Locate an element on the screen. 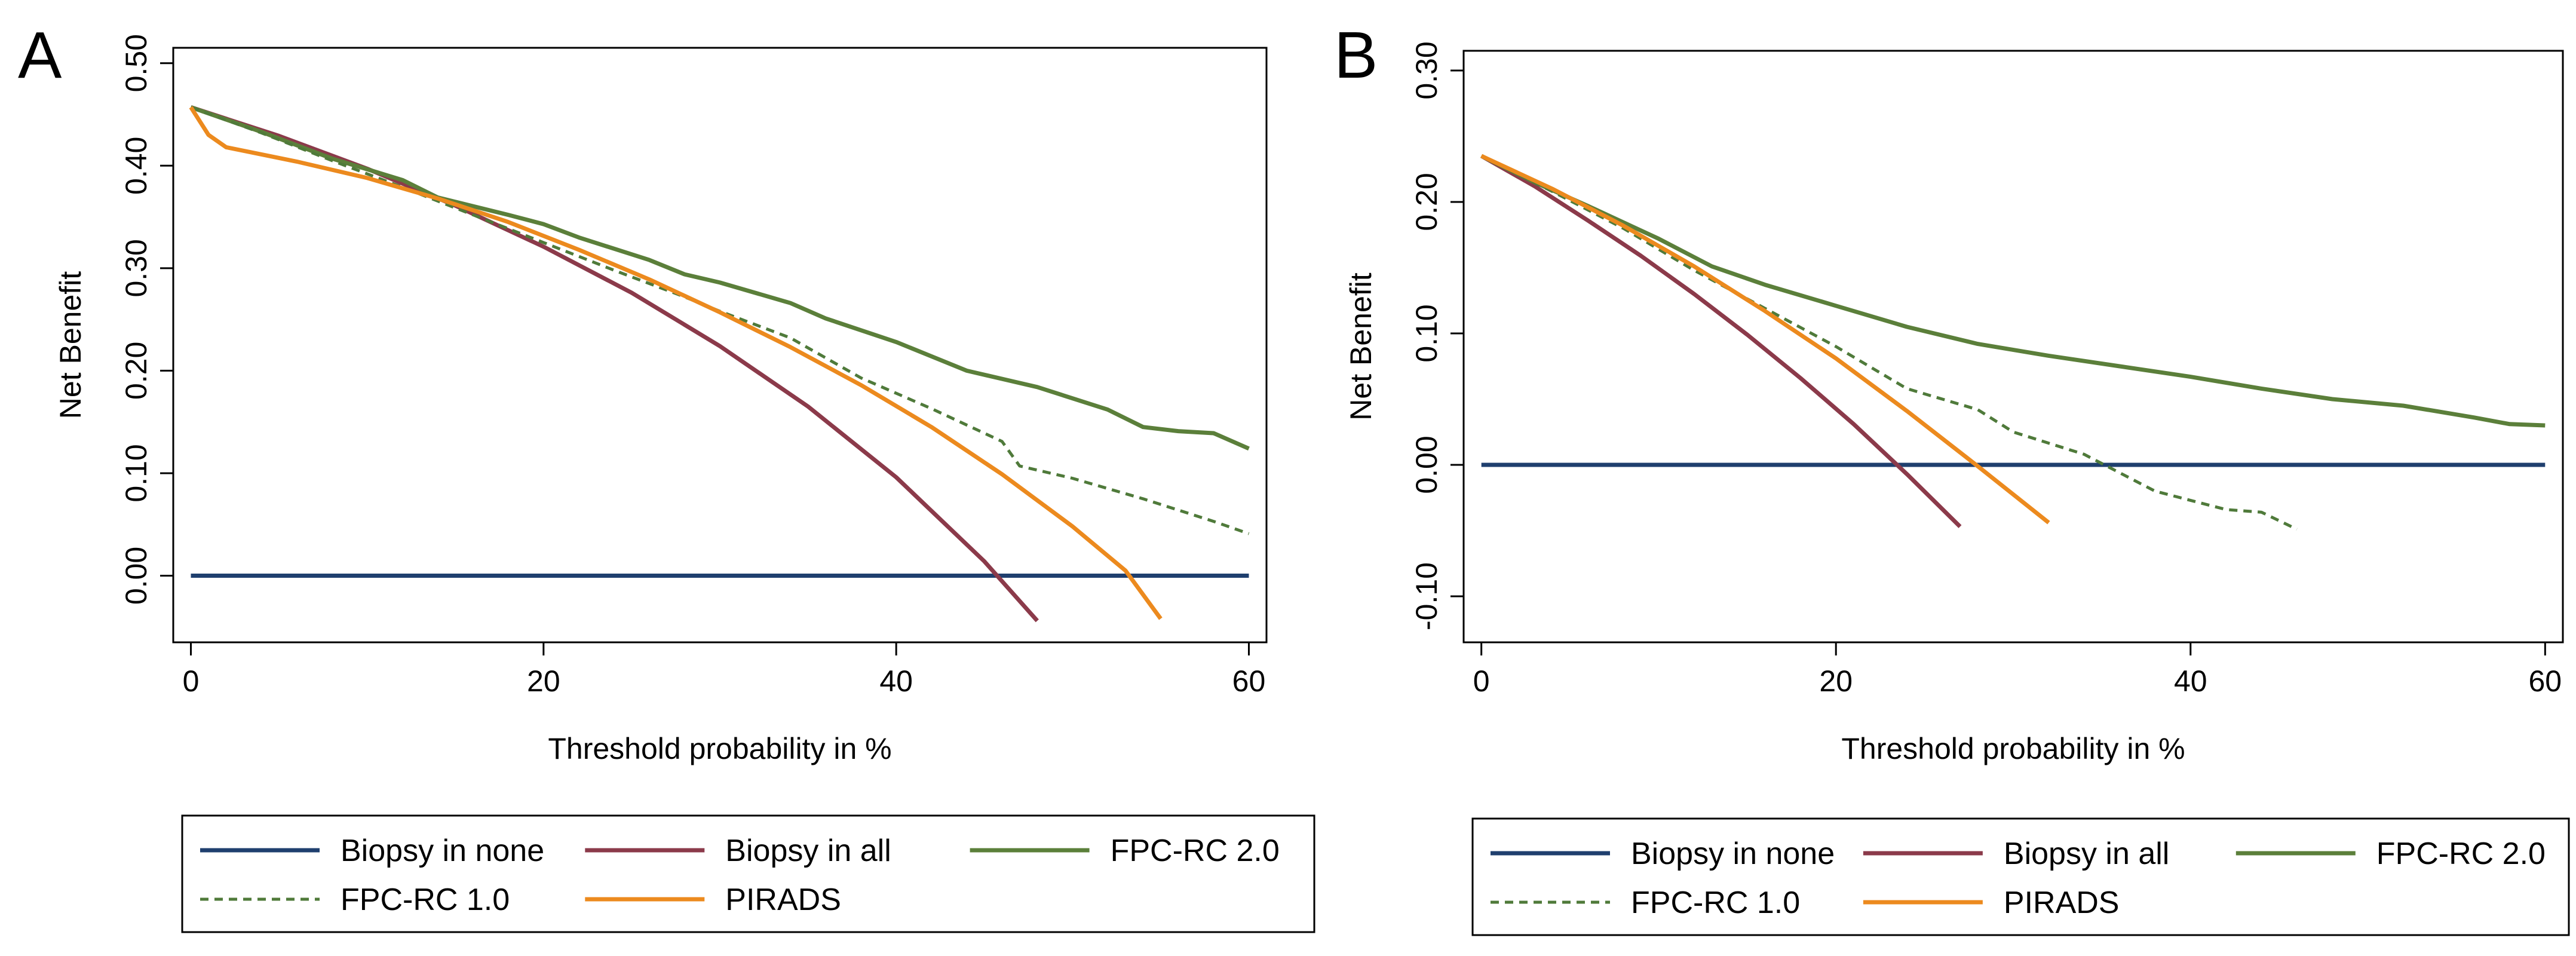 Image resolution: width=2576 pixels, height=956 pixels. y-tick-label: 0.50 is located at coordinates (136, 63).